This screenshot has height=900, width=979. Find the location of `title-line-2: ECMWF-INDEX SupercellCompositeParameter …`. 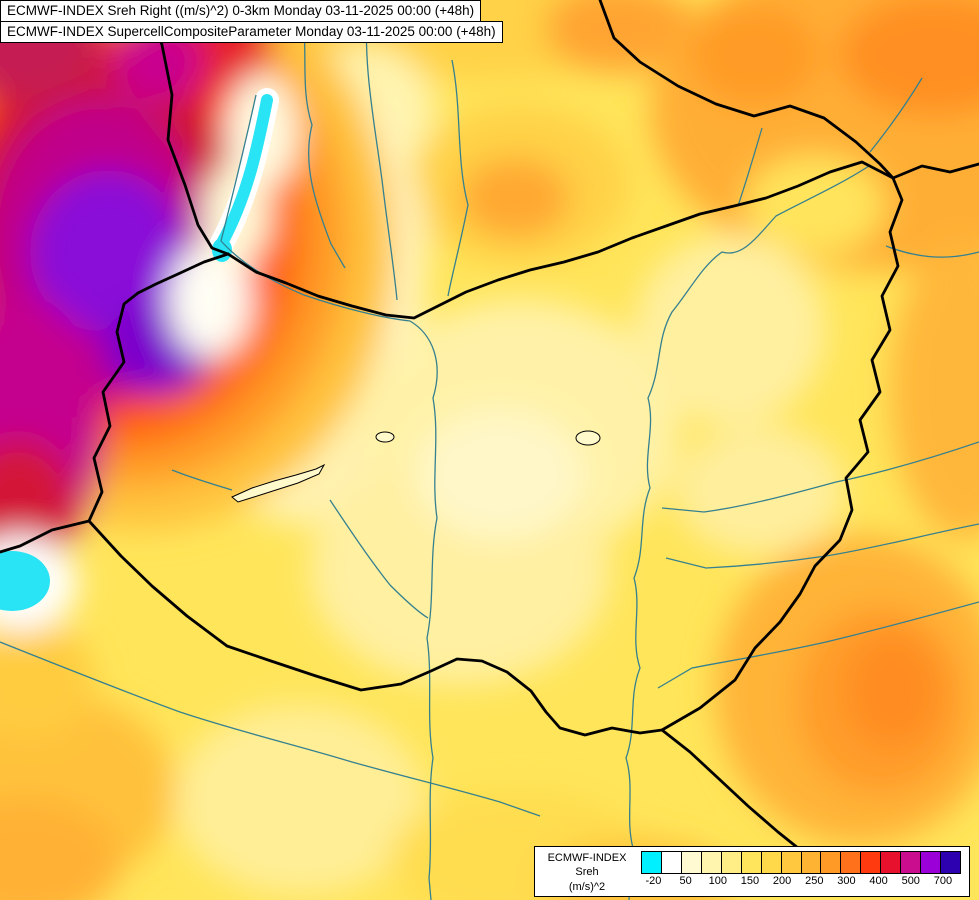

title-line-2: ECMWF-INDEX SupercellCompositeParameter … is located at coordinates (251, 32).